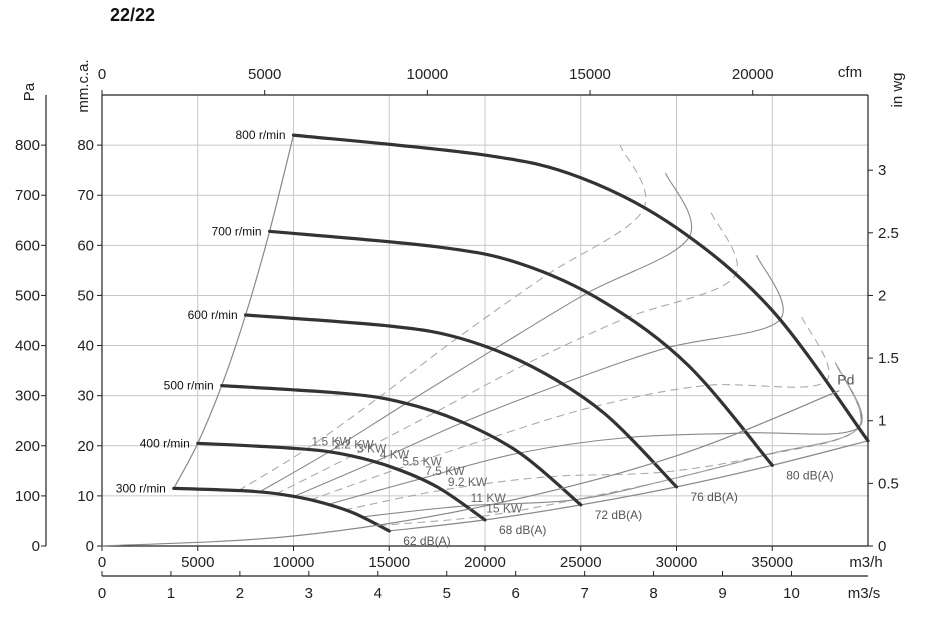  What do you see at coordinates (85, 195) in the screenshot?
I see `y-tick-label-mmca: 70` at bounding box center [85, 195].